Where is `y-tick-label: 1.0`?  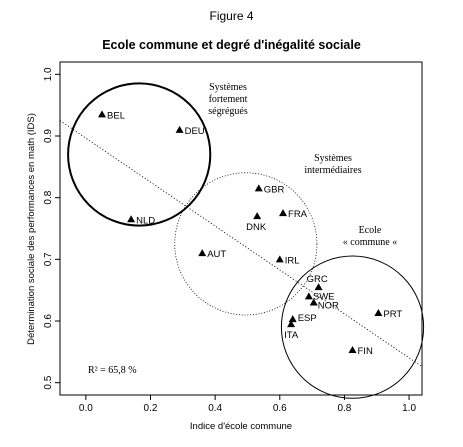 y-tick-label: 1.0 is located at coordinates (48, 74).